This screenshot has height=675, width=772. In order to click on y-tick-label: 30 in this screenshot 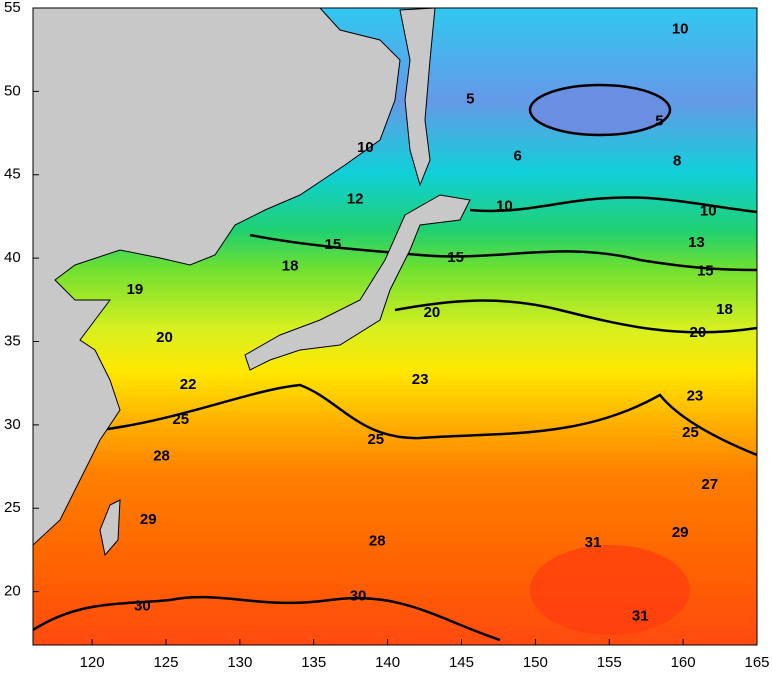, I will do `click(12, 424)`.